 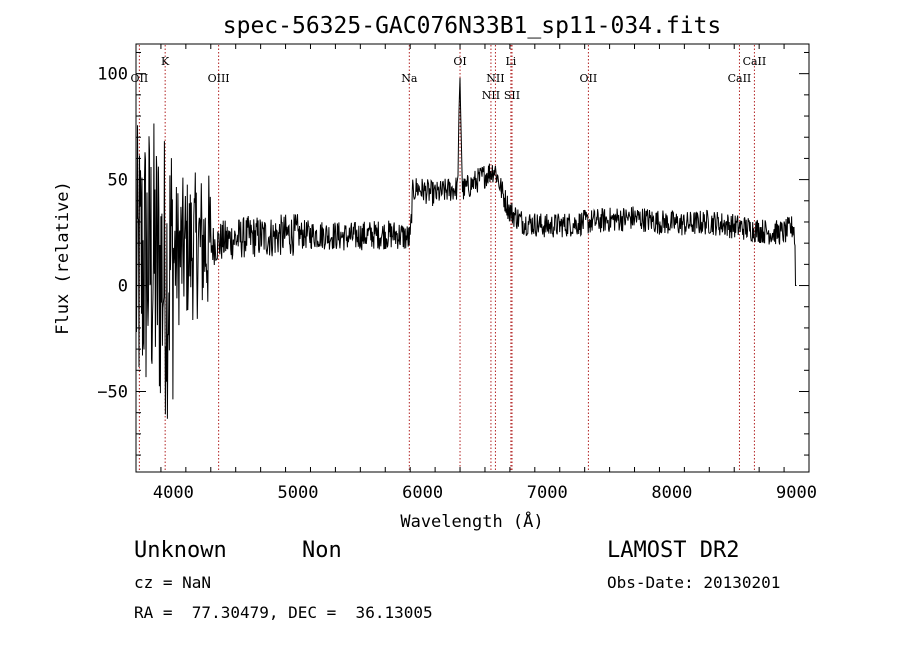 What do you see at coordinates (173, 582) in the screenshot?
I see `redshift-cz: cz = NaN` at bounding box center [173, 582].